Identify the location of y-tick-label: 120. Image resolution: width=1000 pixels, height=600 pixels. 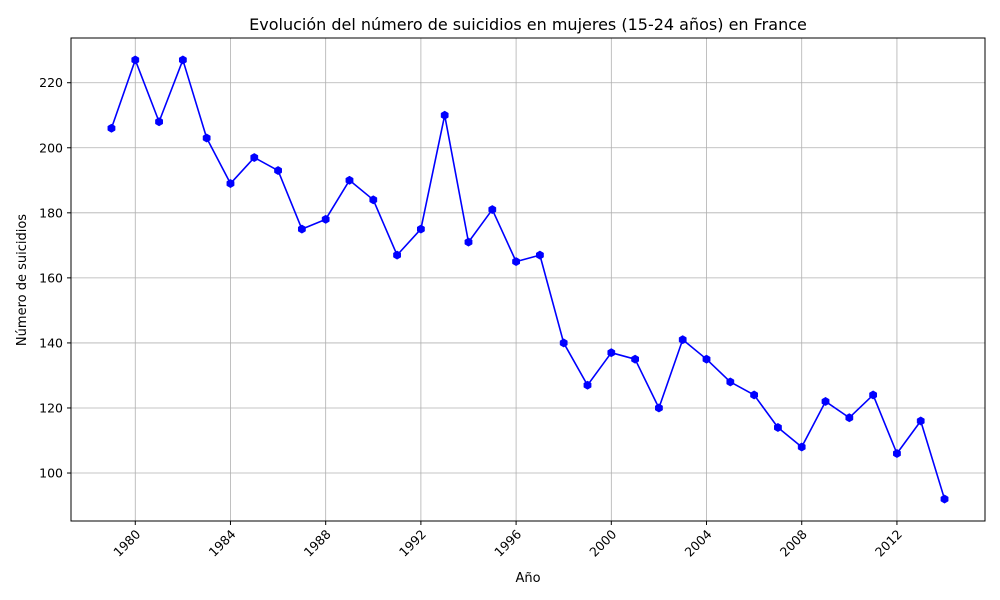
(51, 407).